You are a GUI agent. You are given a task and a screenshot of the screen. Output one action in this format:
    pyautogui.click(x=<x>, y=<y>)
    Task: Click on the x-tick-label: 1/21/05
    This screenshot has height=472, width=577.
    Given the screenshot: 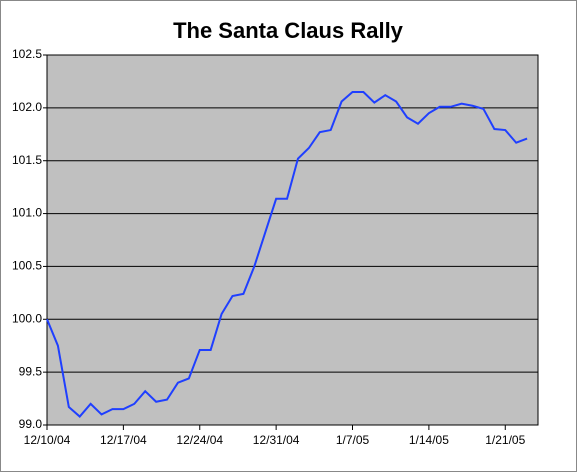 What is the action you would take?
    pyautogui.click(x=505, y=440)
    